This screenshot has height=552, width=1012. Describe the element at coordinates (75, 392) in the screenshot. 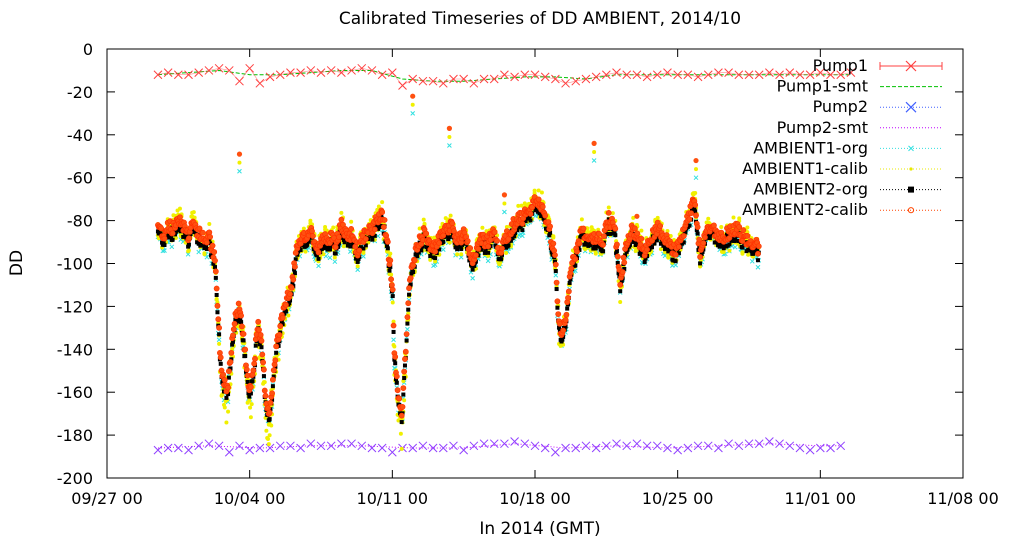

I see `y-tick-label: -160` at that location.